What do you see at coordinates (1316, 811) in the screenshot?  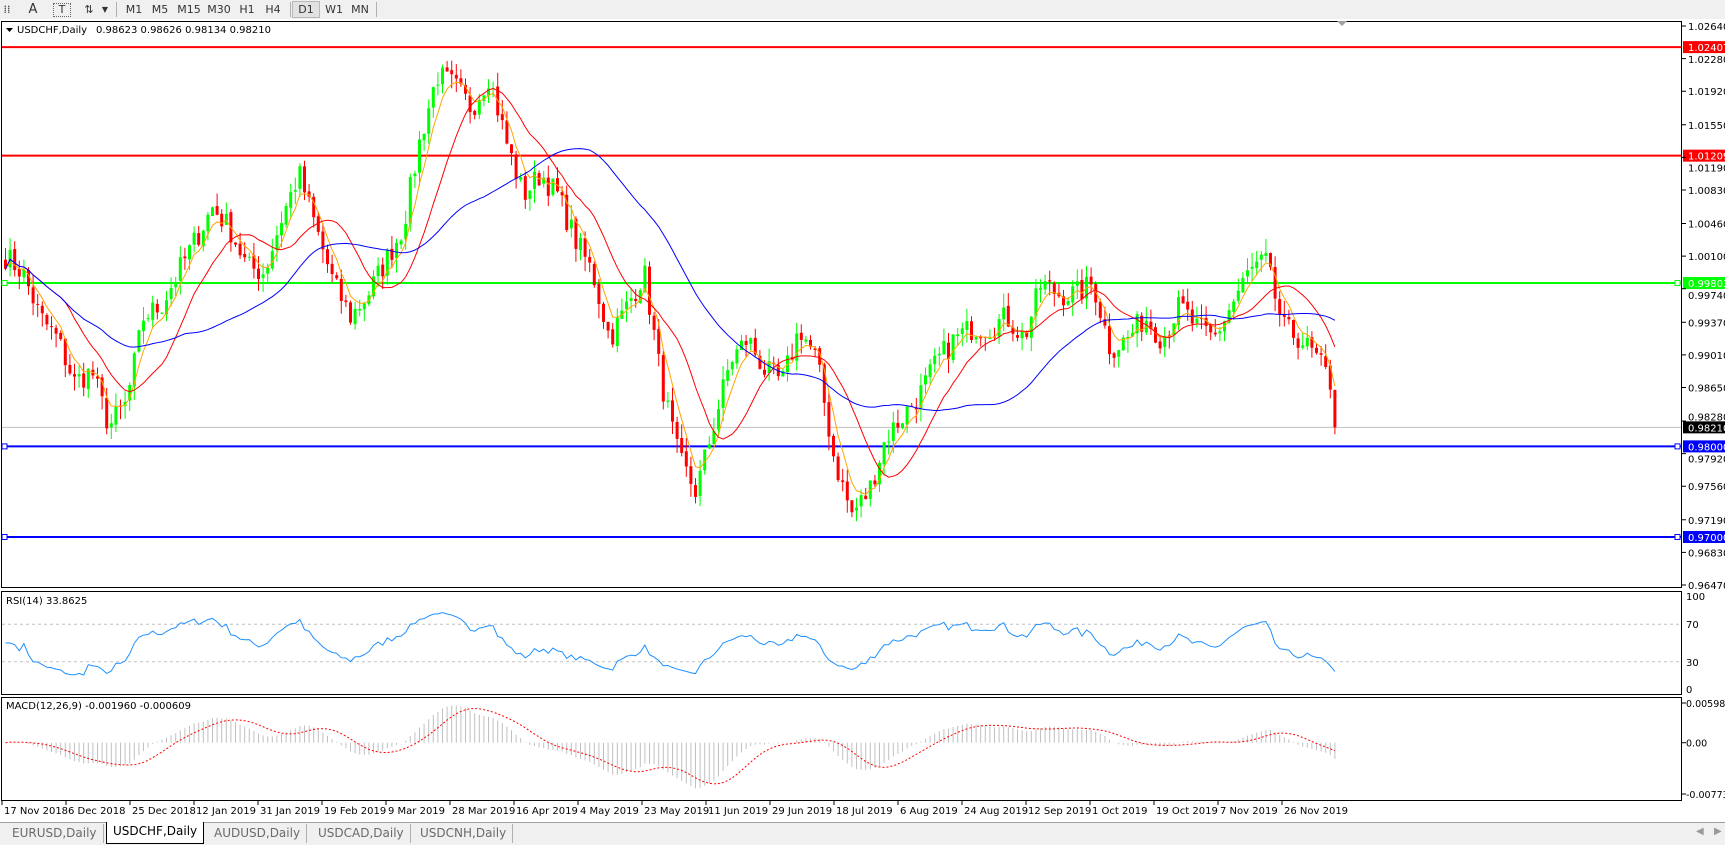 I see `date-axis-label: 26 Nov 2019` at bounding box center [1316, 811].